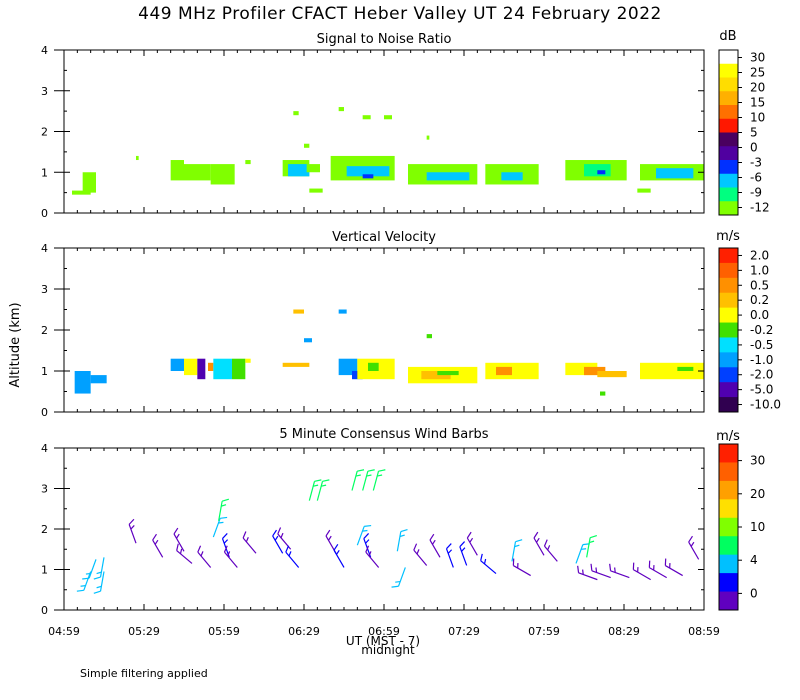  Describe the element at coordinates (761, 360) in the screenshot. I see `colorbar-label: -1.0` at that location.